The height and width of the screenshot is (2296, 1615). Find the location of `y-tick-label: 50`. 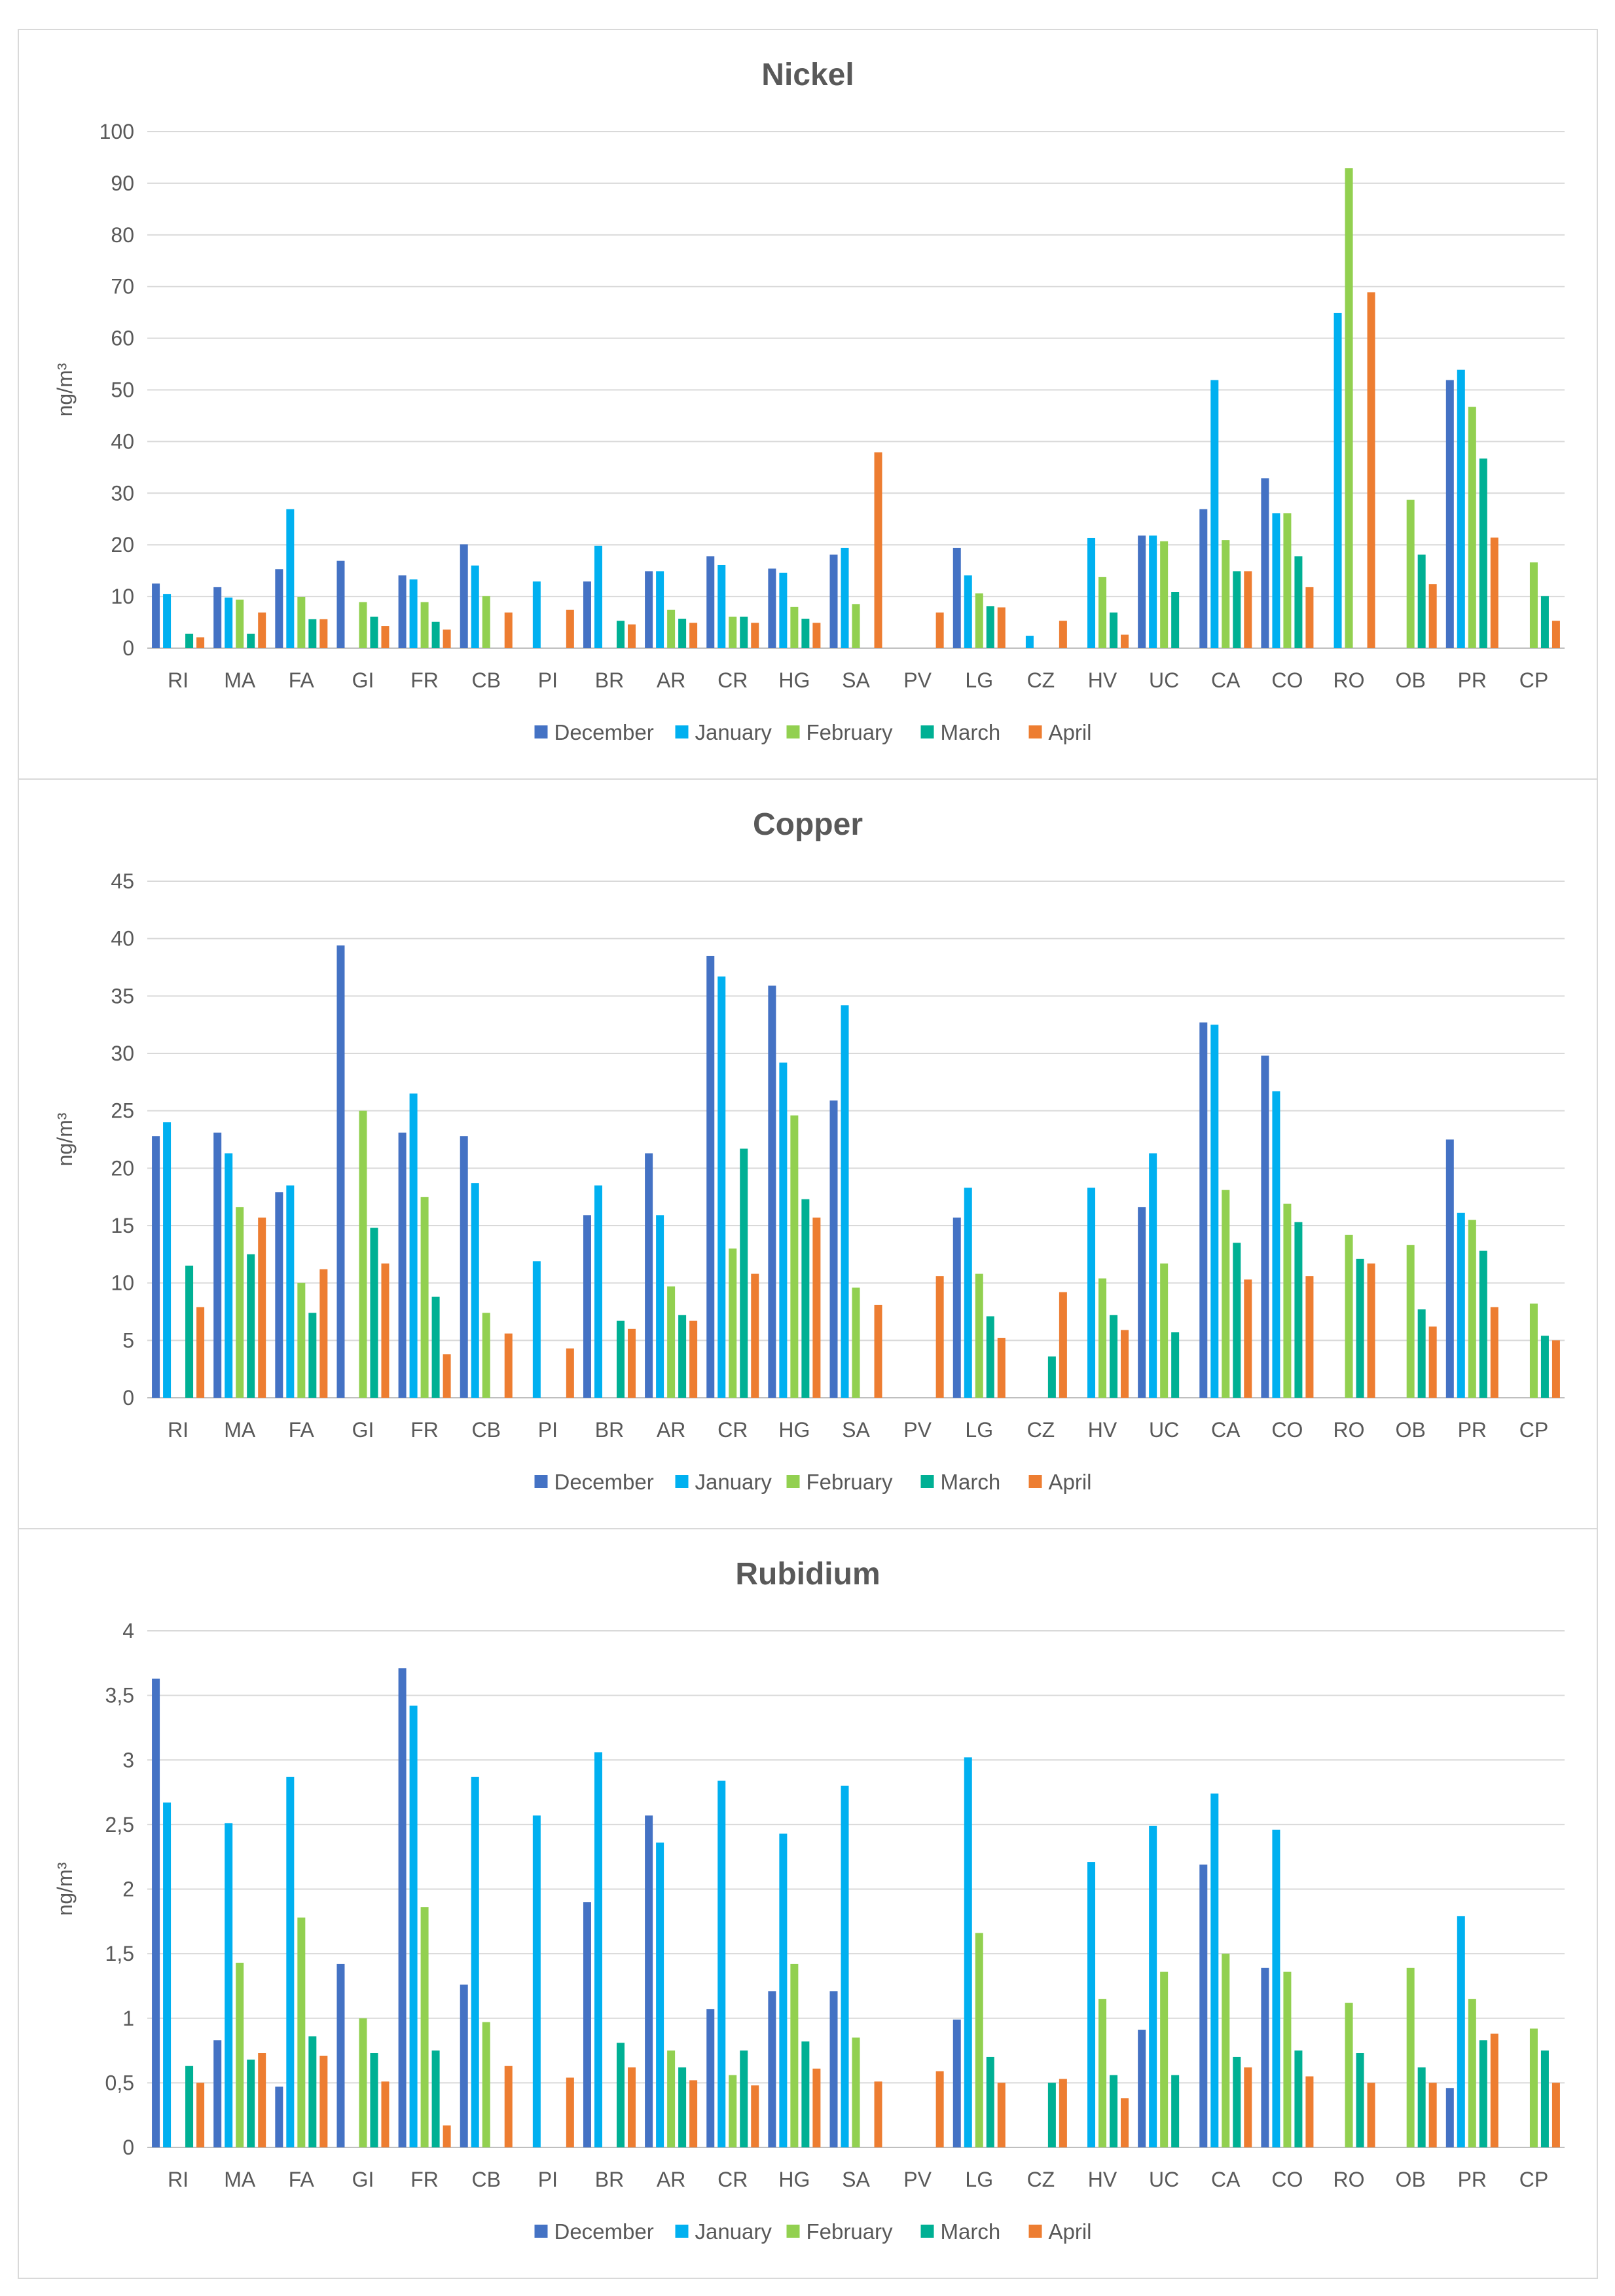

y-tick-label: 50 is located at coordinates (122, 390).